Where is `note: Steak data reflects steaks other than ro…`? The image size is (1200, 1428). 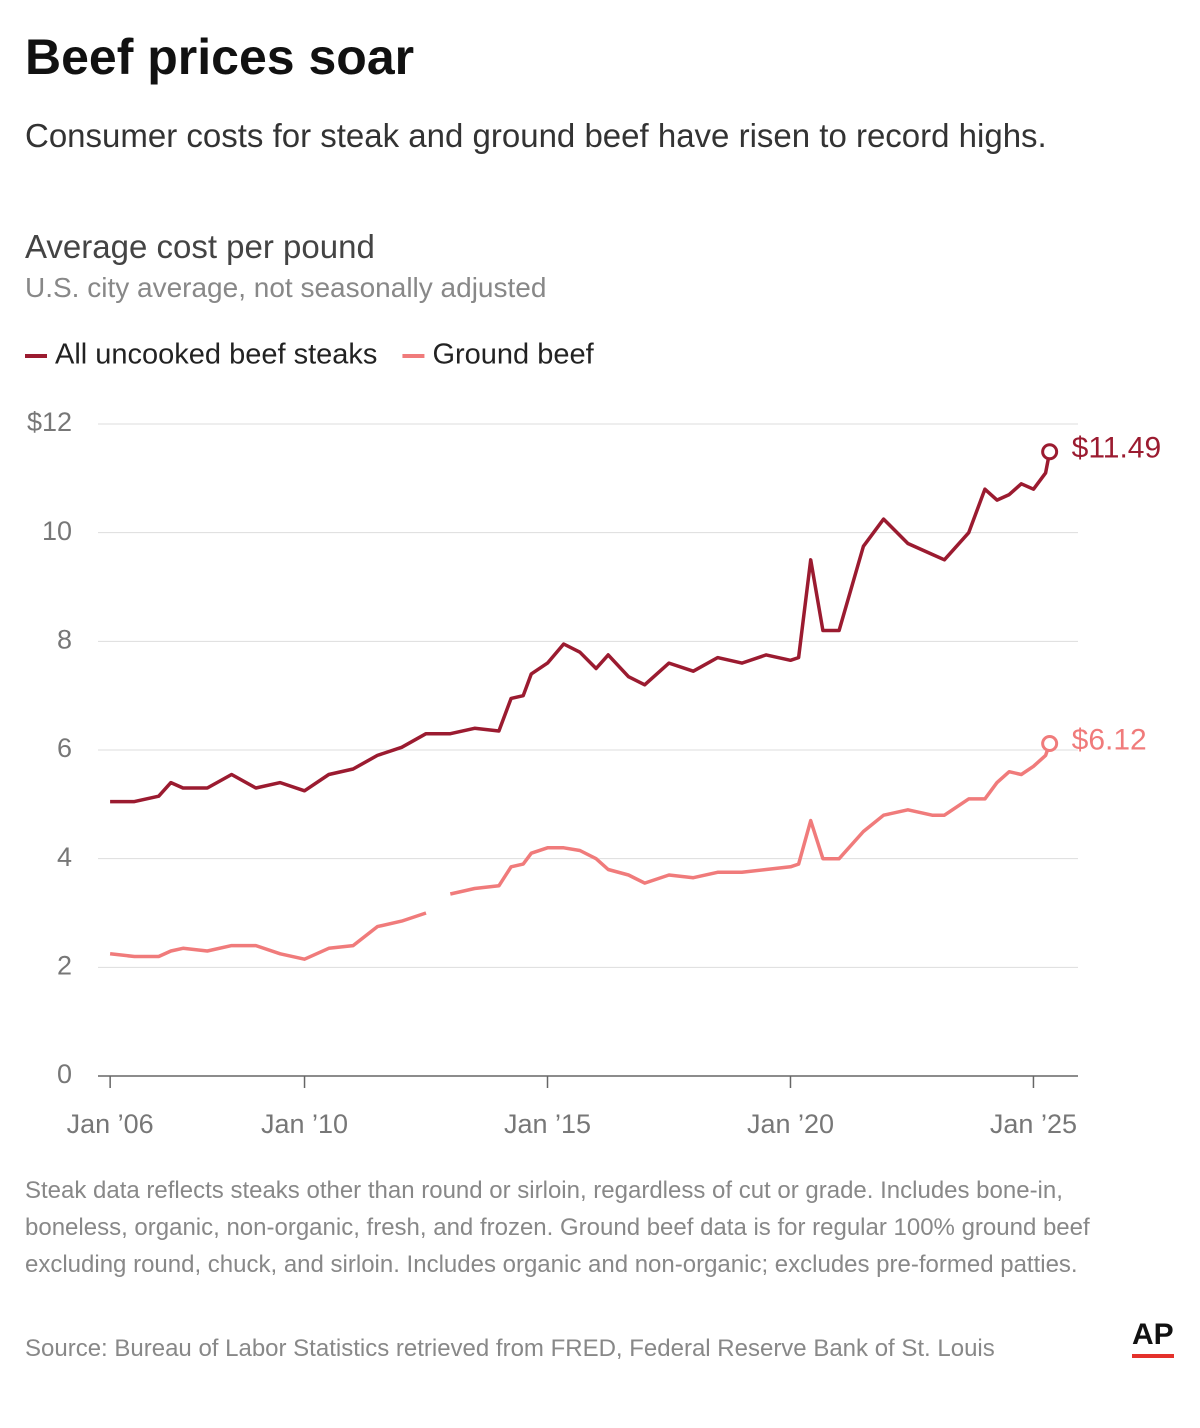
note: Steak data reflects steaks other than ro… is located at coordinates (557, 1227).